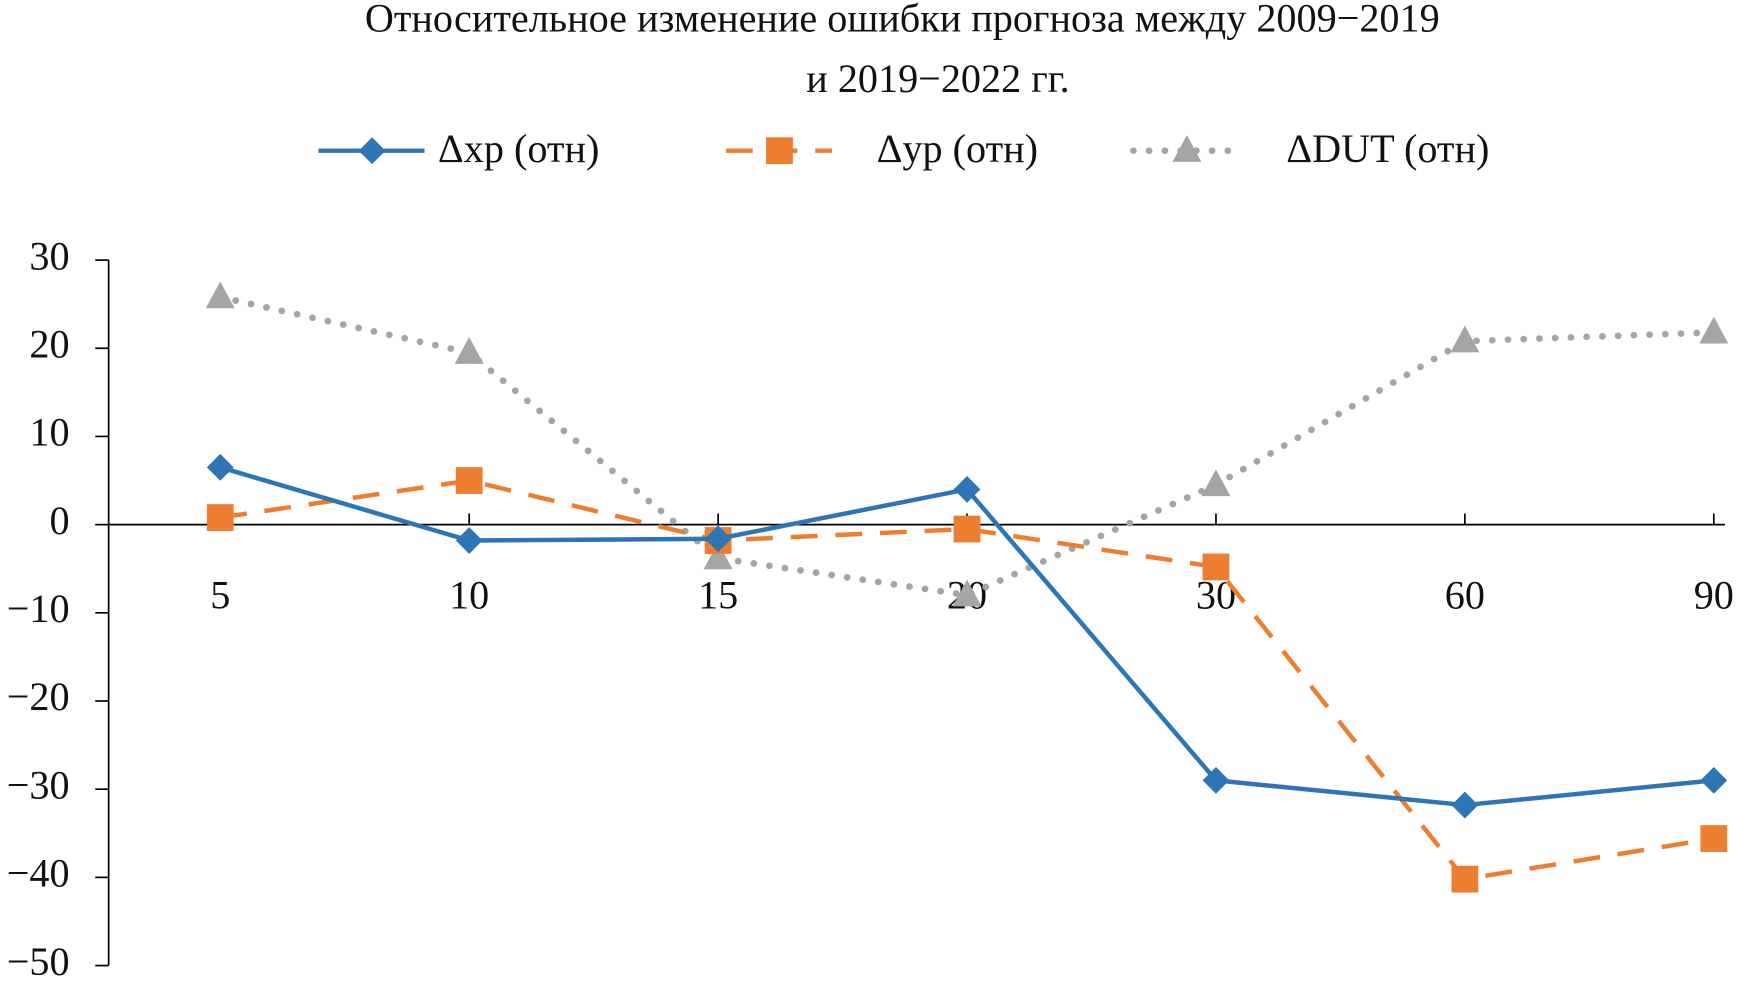 The height and width of the screenshot is (989, 1751). Describe the element at coordinates (49, 343) in the screenshot. I see `y-tick-label: 20` at that location.